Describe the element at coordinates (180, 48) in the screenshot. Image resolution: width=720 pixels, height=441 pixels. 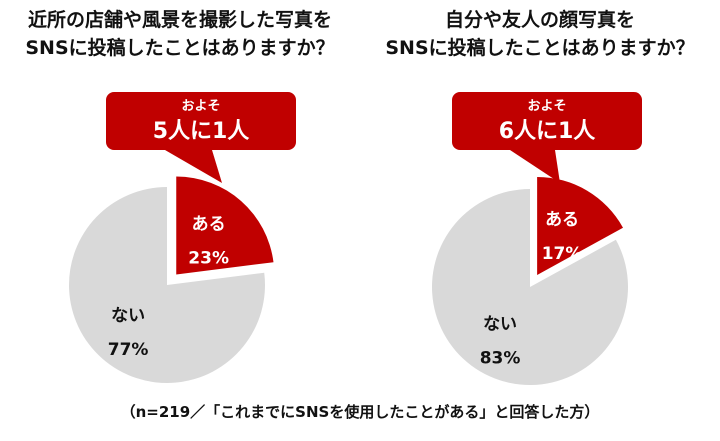
I see `chart-title-left-line2: SNSに投稿したことはありますか？` at that location.